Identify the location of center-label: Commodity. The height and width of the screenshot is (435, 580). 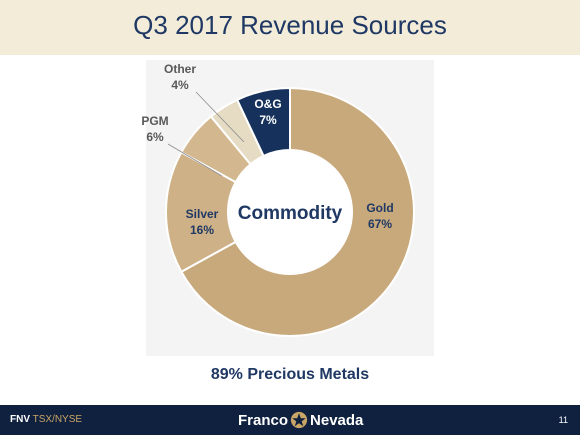
(290, 213).